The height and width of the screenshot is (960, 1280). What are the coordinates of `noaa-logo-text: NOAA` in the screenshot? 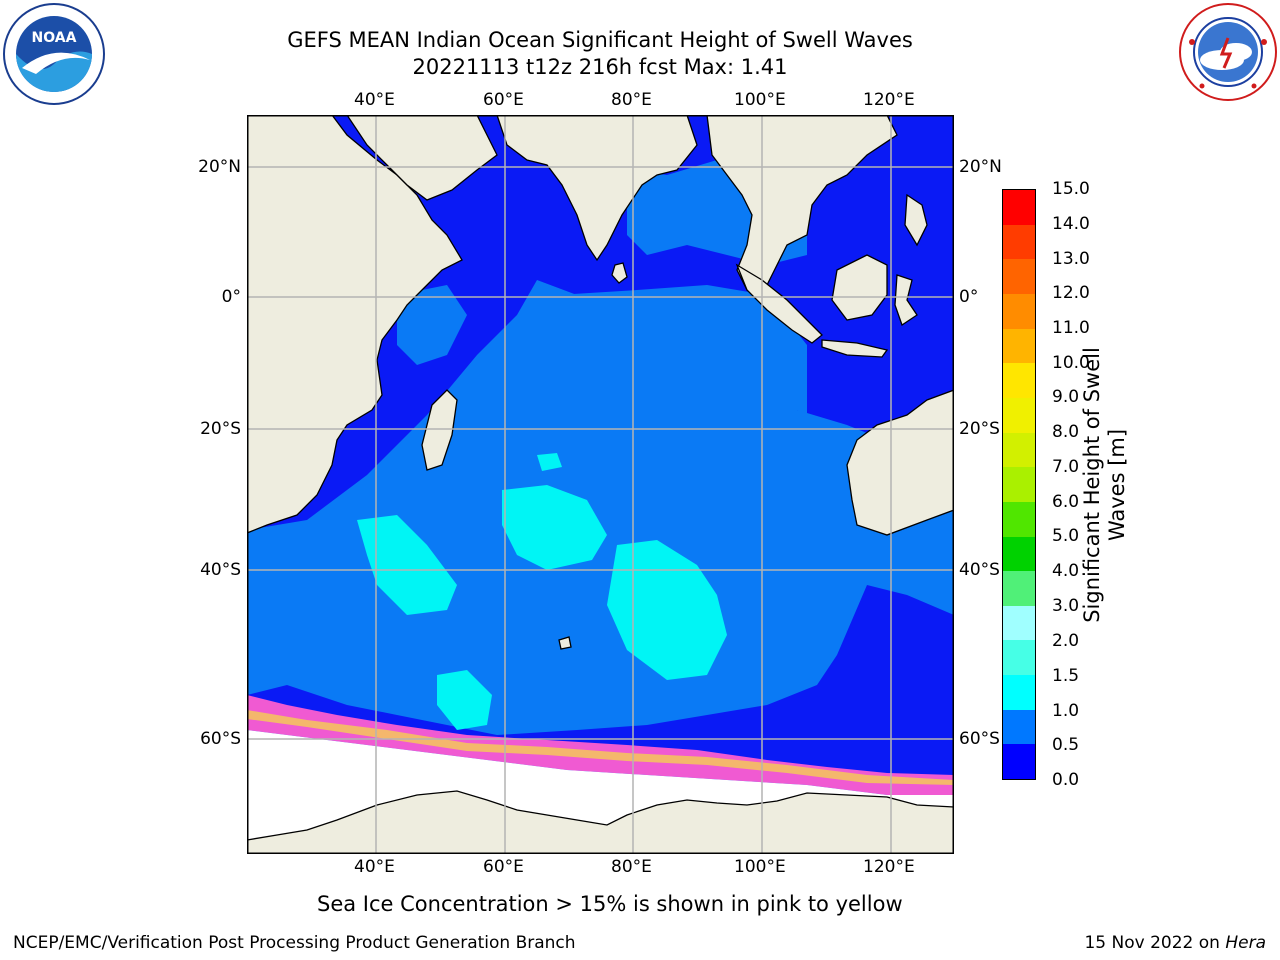 It's located at (54, 38).